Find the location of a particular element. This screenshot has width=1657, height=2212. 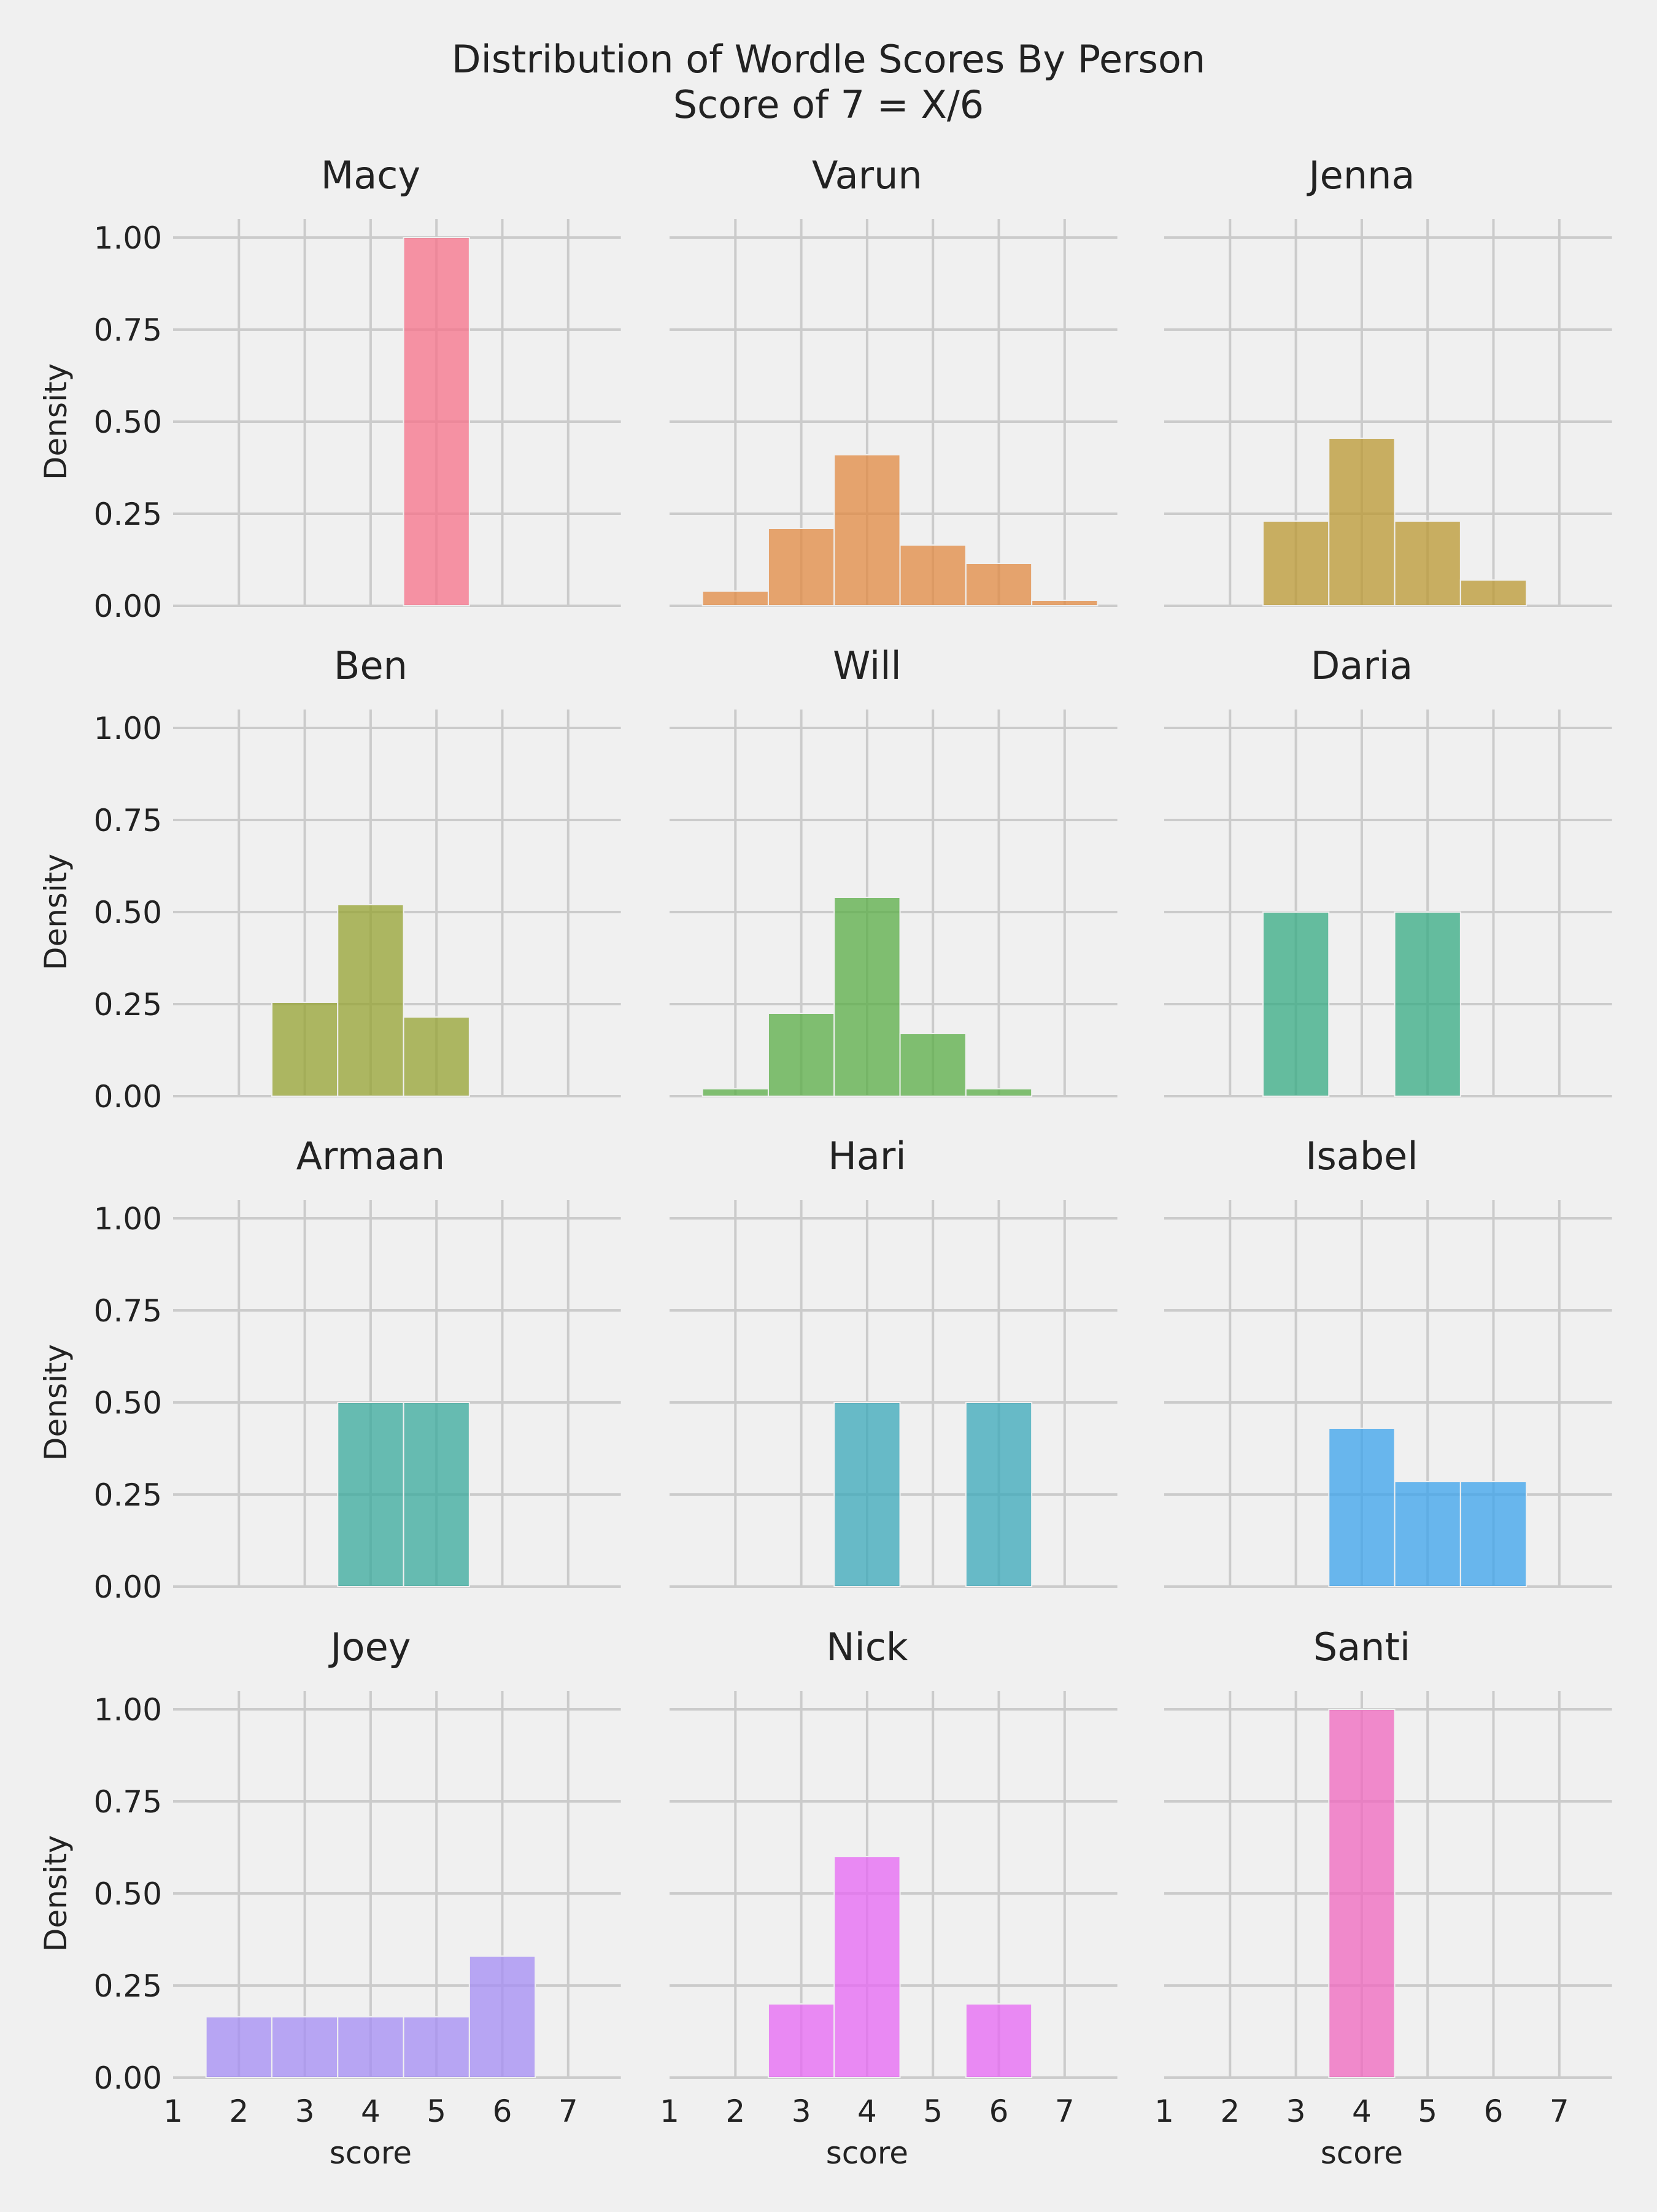

panel-title-ben: Ben is located at coordinates (370, 665).